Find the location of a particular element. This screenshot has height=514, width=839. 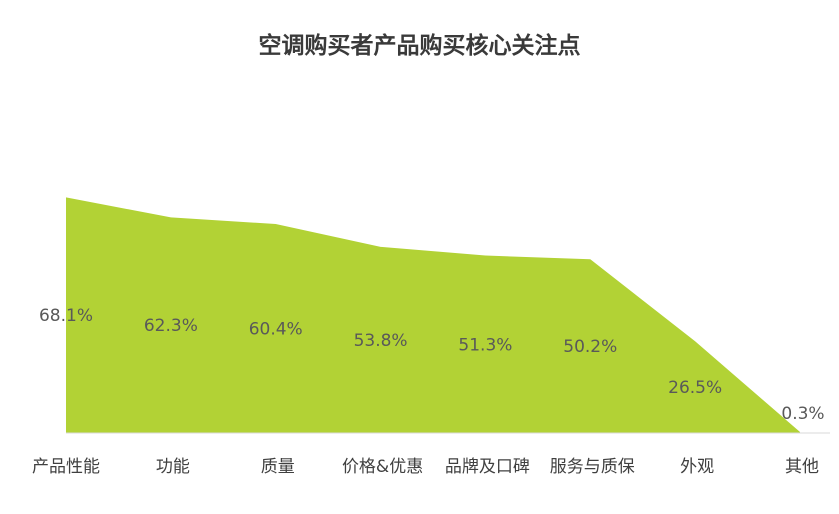

data-label: 51.3% is located at coordinates (485, 345).